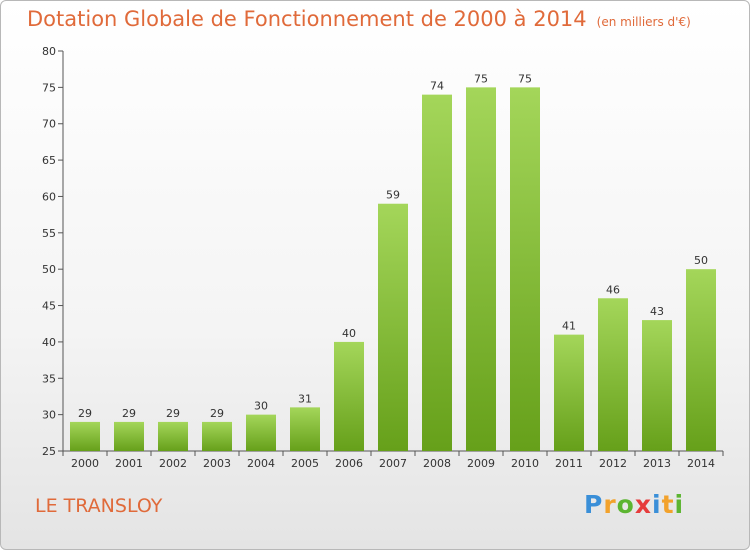  I want to click on x-tick-label: 2008, so click(437, 463).